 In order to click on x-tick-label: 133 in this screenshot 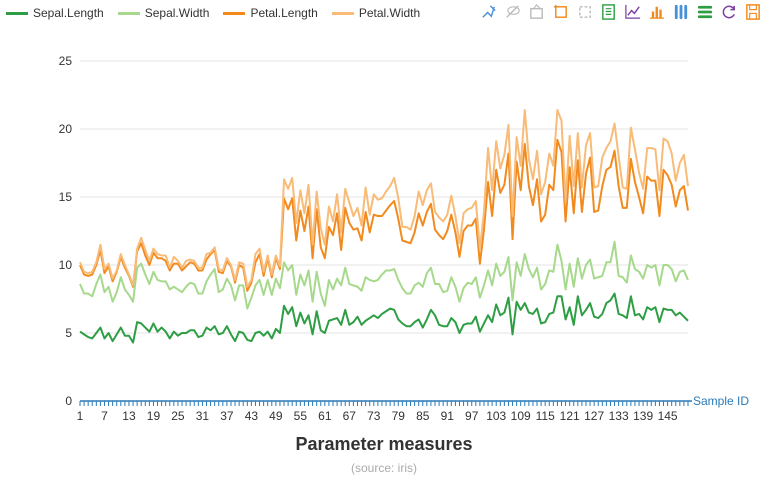, I will do `click(619, 416)`.